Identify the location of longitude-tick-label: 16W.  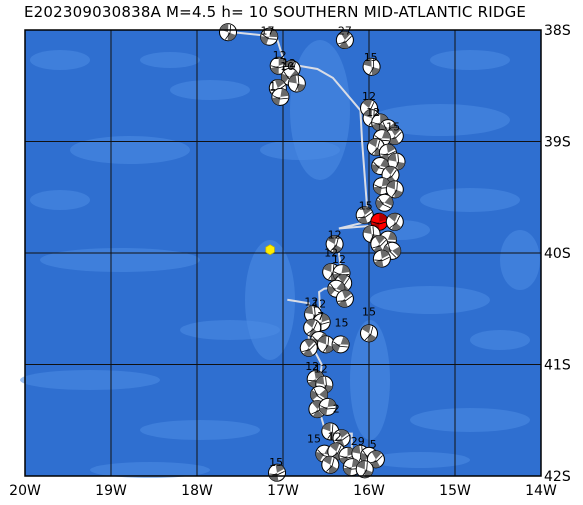
(369, 491).